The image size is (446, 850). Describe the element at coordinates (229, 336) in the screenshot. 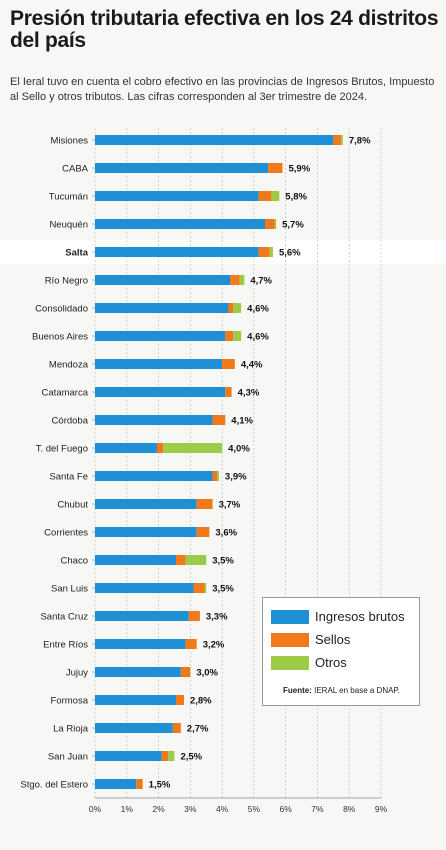

I see `bar-segment-sellos-buenos-aires` at that location.